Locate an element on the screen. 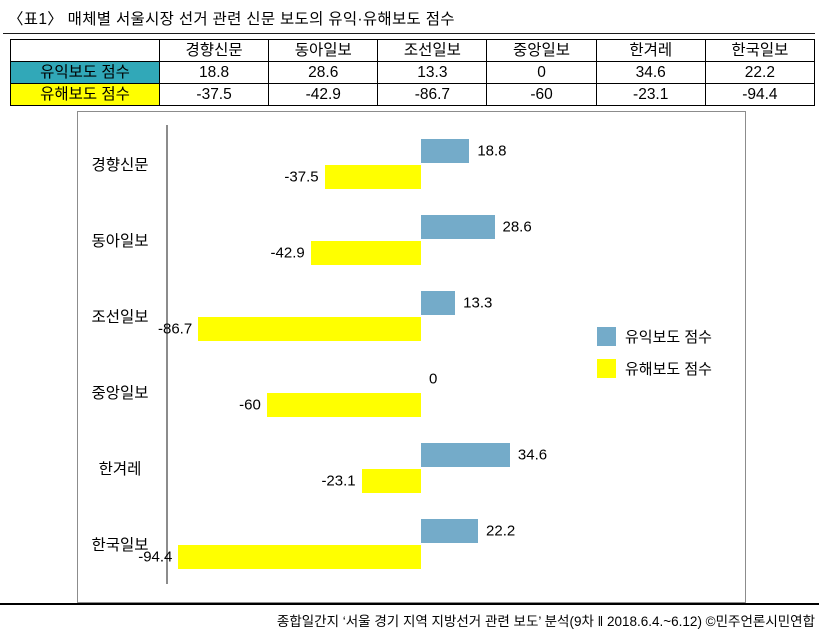 Image resolution: width=819 pixels, height=639 pixels. table-header-row: 경향신문 동아일보 조선일보 중앙일보 한겨레 한국일보 is located at coordinates (413, 50).